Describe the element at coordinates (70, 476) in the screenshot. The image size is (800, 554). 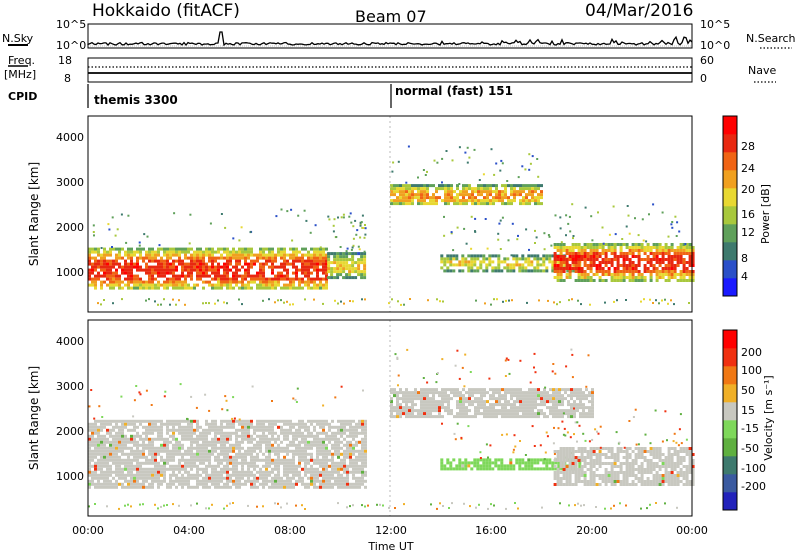
I see `velocity-ytick: 1000` at that location.